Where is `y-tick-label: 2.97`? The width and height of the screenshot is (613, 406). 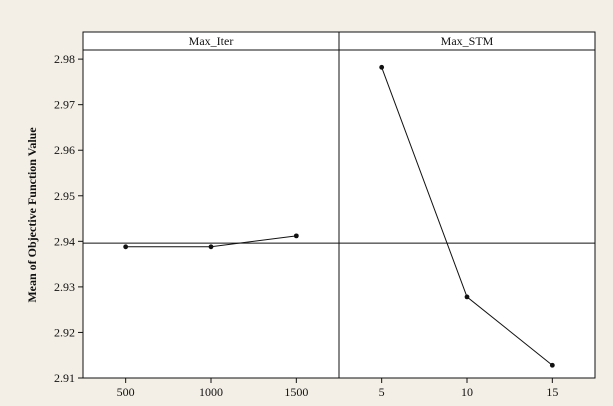 y-tick-label: 2.97 is located at coordinates (64, 105).